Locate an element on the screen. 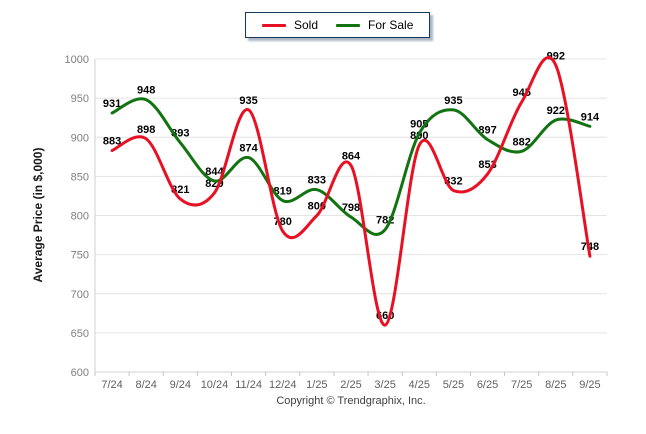 The image size is (646, 434). data-label-for-sale: 922 is located at coordinates (556, 111).